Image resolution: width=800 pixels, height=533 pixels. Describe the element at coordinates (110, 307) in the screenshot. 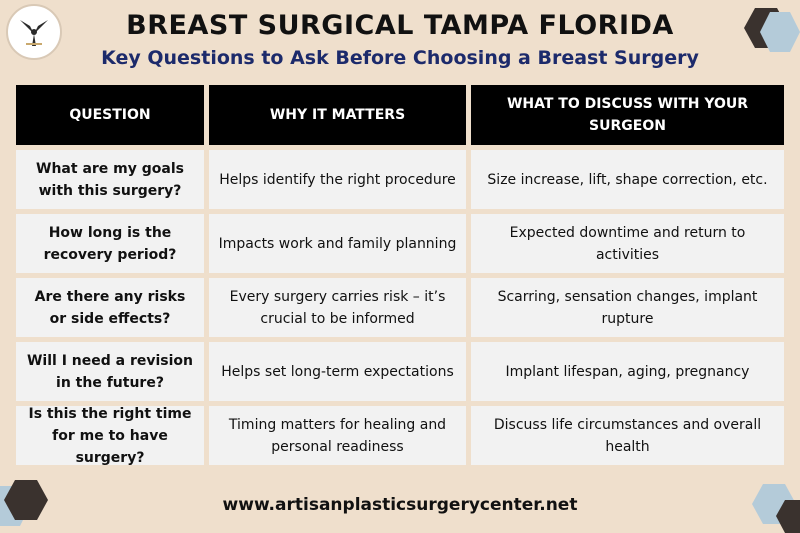

I see `row-3-question: Are there any risks or side effects?` at that location.